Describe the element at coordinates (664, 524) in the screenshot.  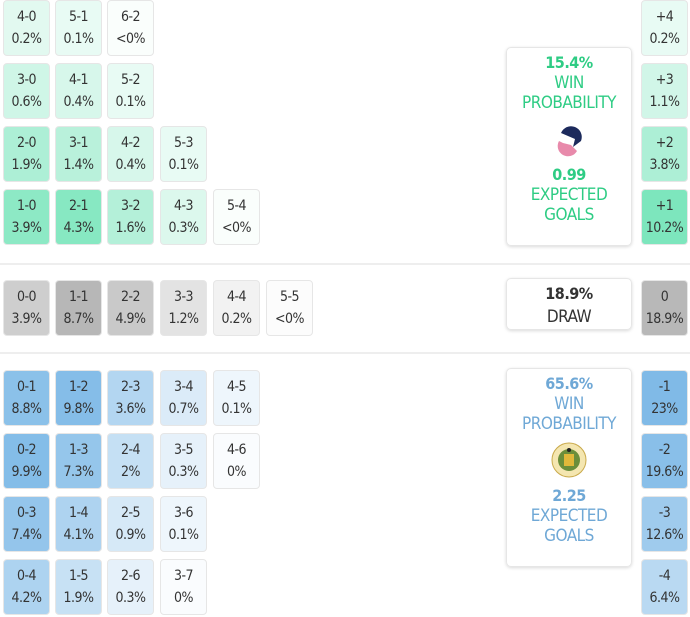
I see `score-cell: -3 12.6%` at that location.